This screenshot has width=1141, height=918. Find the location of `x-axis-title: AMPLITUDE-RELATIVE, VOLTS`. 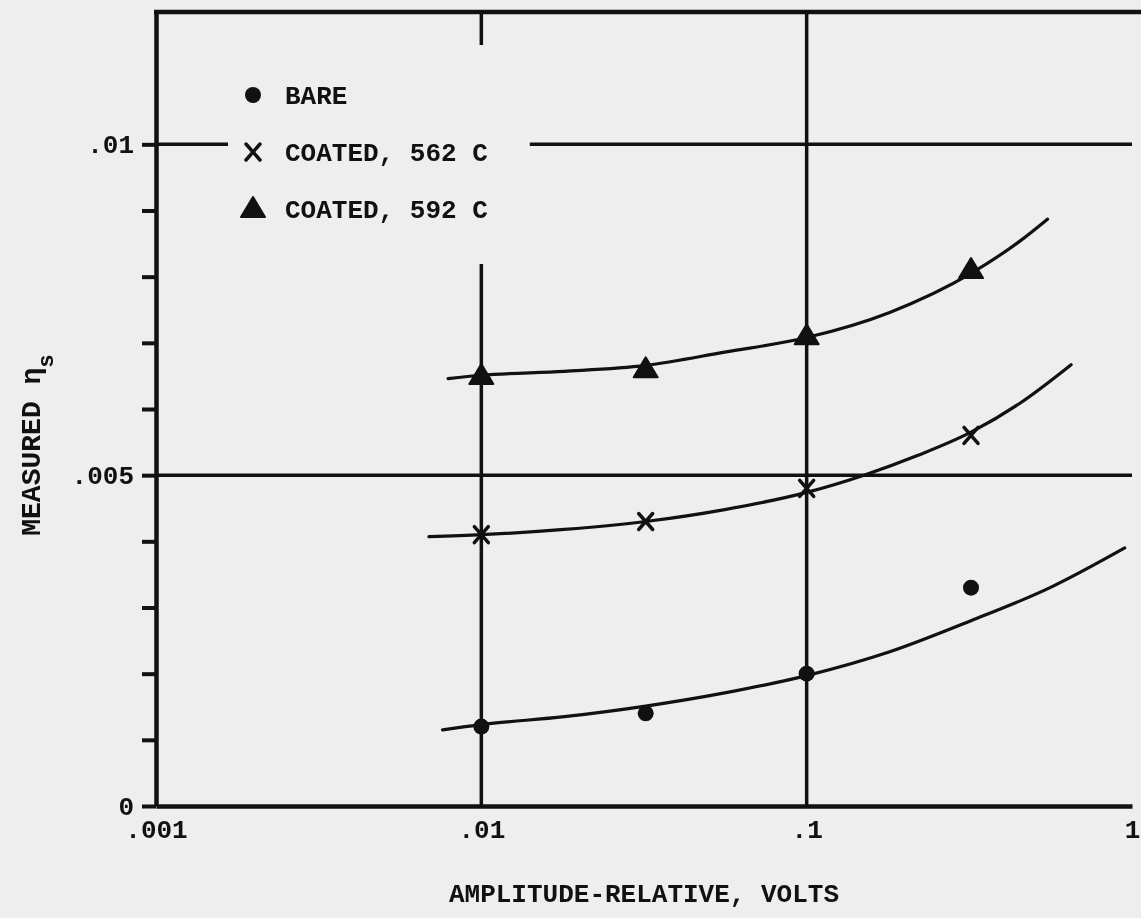

x-axis-title: AMPLITUDE-RELATIVE, VOLTS is located at coordinates (644, 895).